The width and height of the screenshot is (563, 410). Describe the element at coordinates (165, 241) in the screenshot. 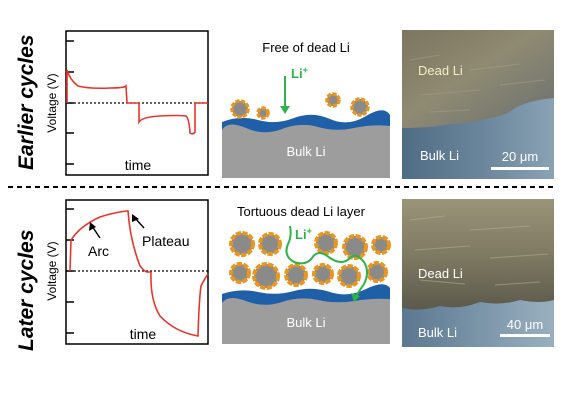

I see `plateau-label: Plateau` at that location.